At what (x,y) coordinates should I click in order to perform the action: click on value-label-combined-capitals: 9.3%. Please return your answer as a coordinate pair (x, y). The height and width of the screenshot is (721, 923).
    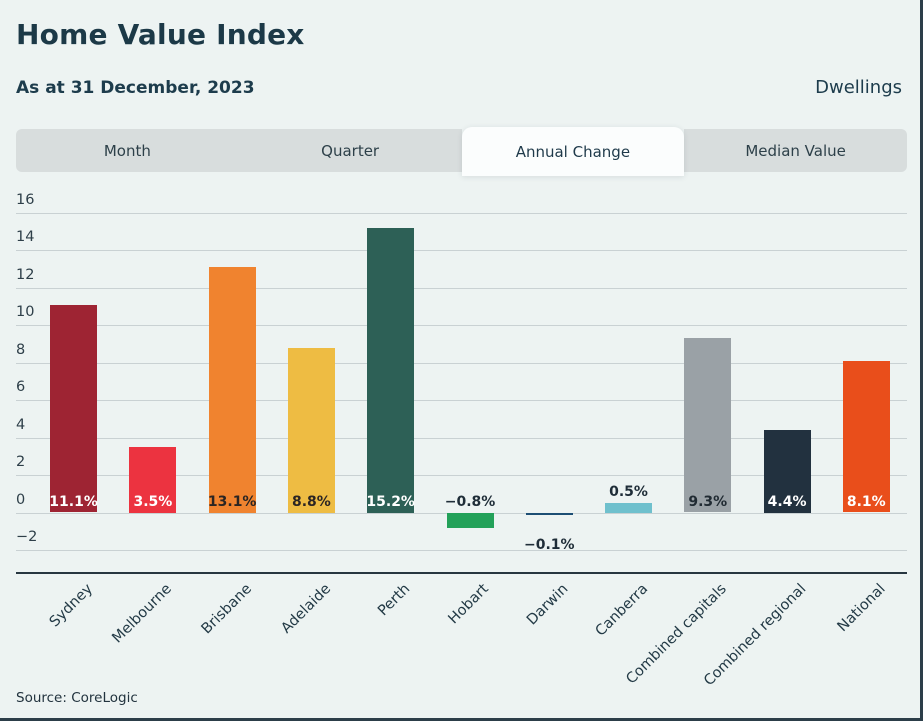
    Looking at the image, I should click on (708, 501).